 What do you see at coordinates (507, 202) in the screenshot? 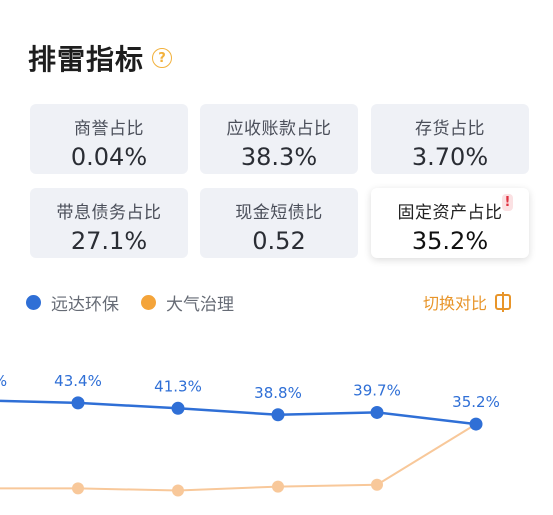
I see `alert-icon: !` at bounding box center [507, 202].